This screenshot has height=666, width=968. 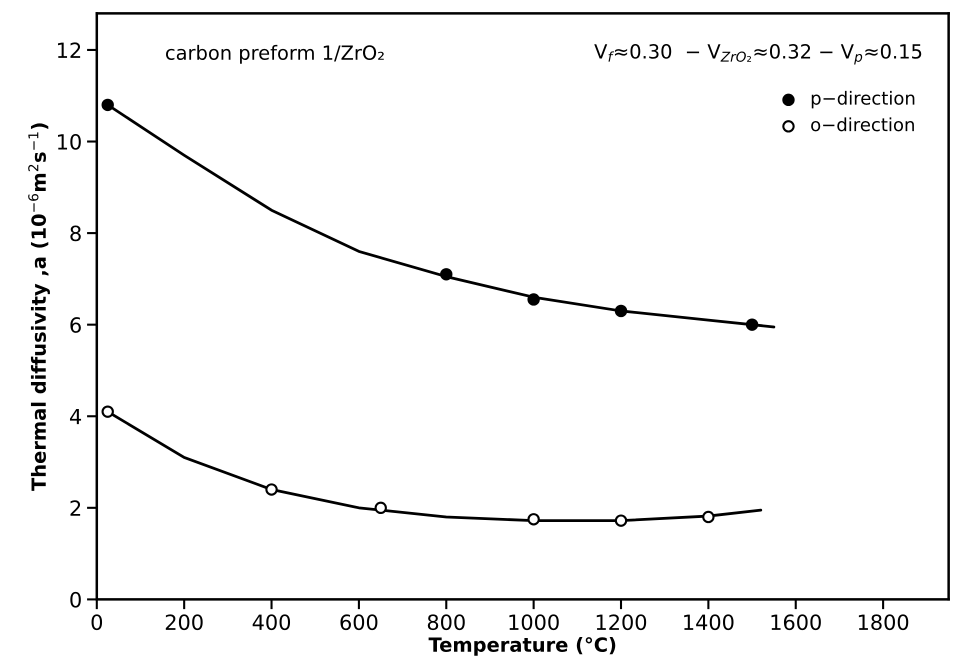 What do you see at coordinates (275, 54) in the screenshot?
I see `annotation: carbon preform 1/ZrO₂` at bounding box center [275, 54].